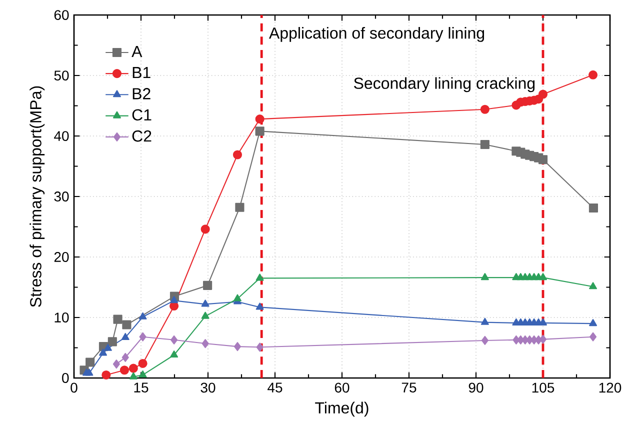 The height and width of the screenshot is (437, 644). Describe the element at coordinates (74, 387) in the screenshot. I see `x-tick-label: 0` at that location.